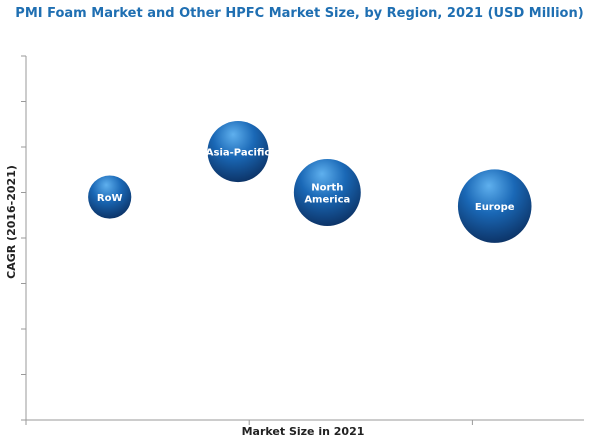 The image size is (599, 444). I want to click on y-axis-label: CAGR (2016-2021), so click(11, 222).